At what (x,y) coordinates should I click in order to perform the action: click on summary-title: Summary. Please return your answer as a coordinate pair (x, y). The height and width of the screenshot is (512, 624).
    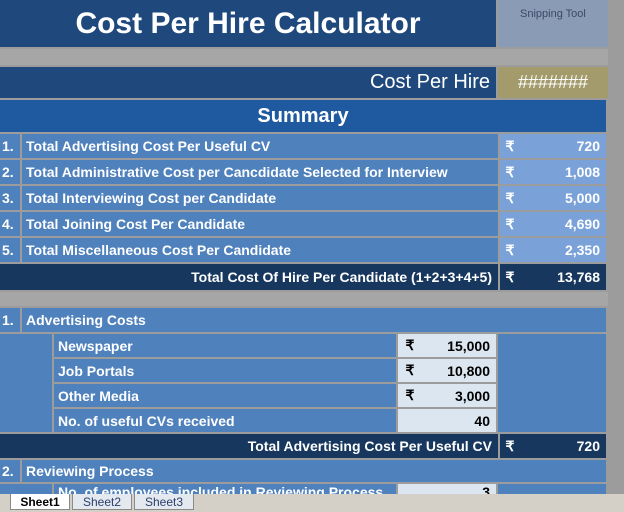
    Looking at the image, I should click on (303, 116).